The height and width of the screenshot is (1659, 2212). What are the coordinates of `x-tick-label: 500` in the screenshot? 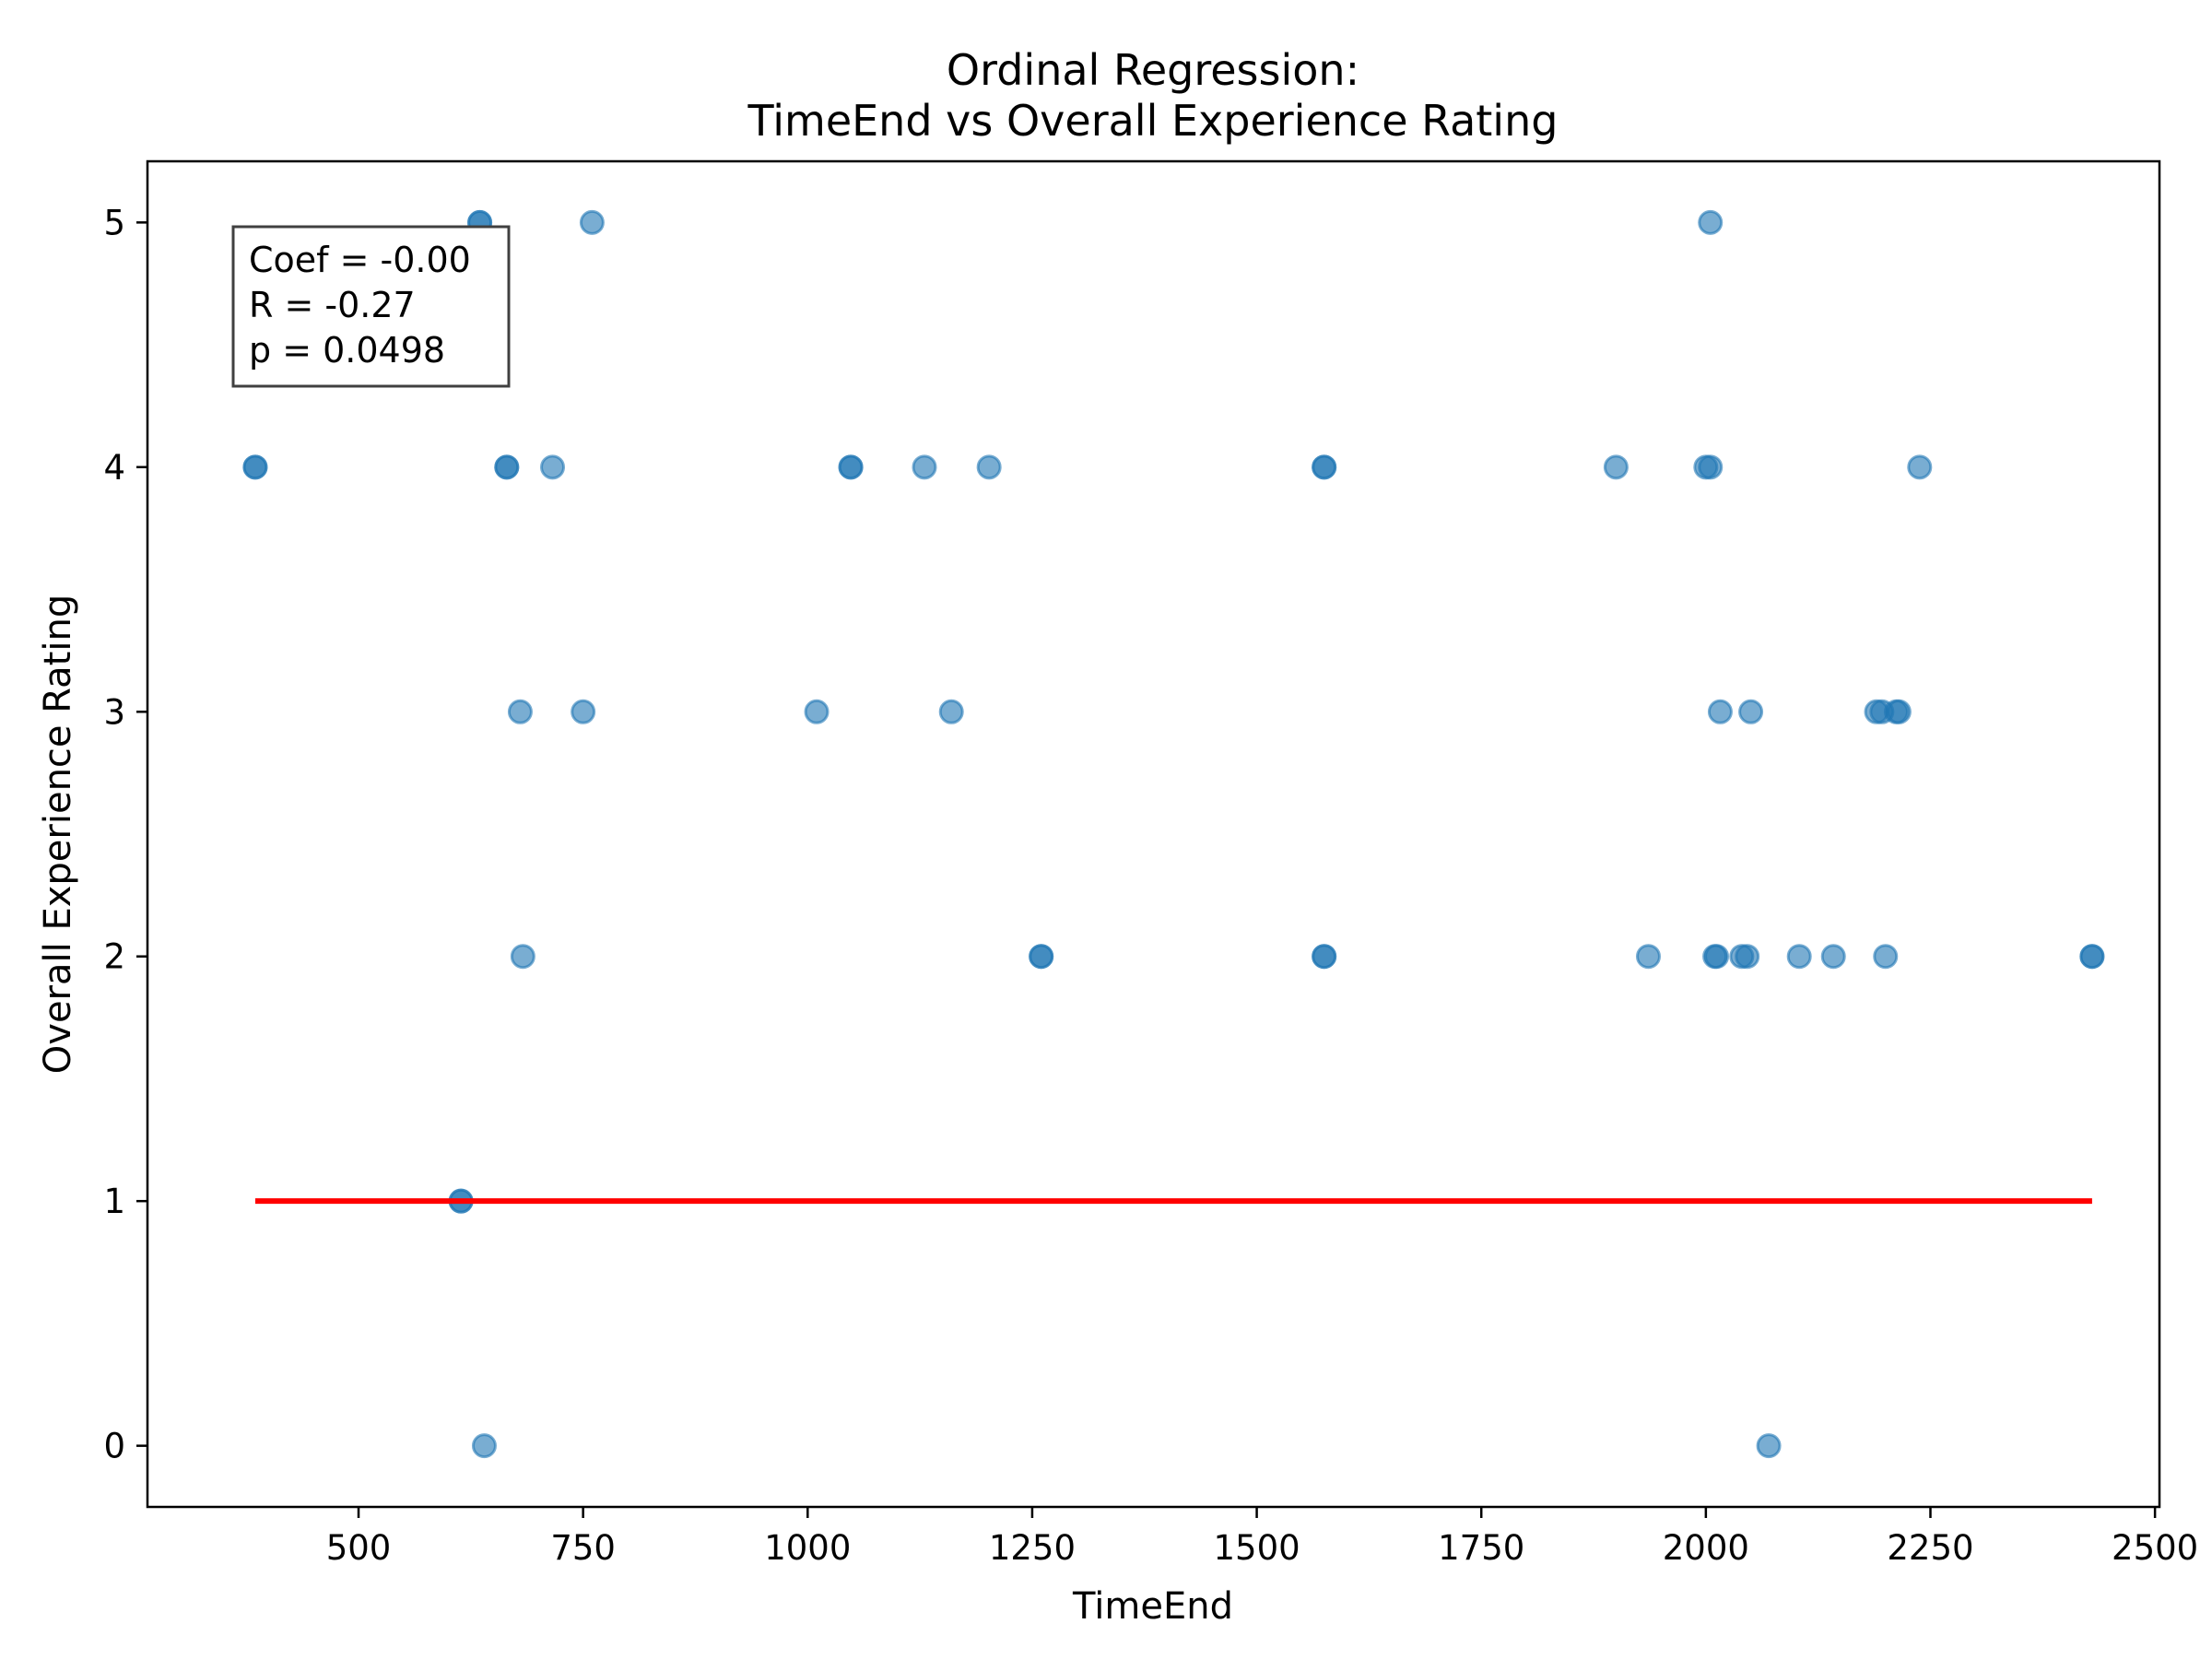 It's located at (359, 1548).